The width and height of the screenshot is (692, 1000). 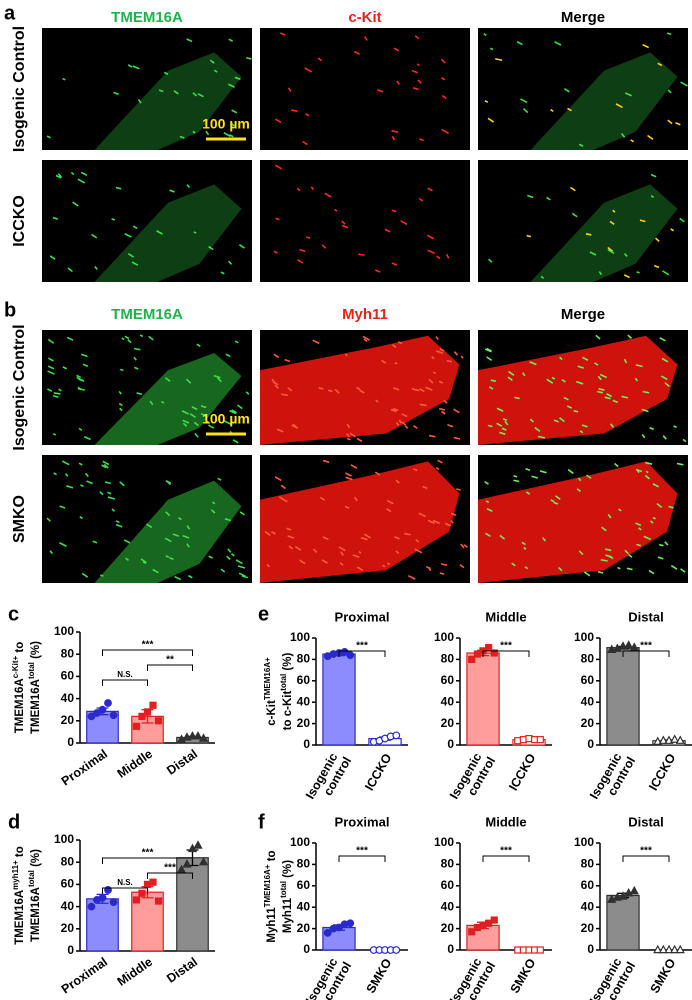 What do you see at coordinates (328, 778) in the screenshot?
I see `x-tick-label: Isogenic control` at bounding box center [328, 778].